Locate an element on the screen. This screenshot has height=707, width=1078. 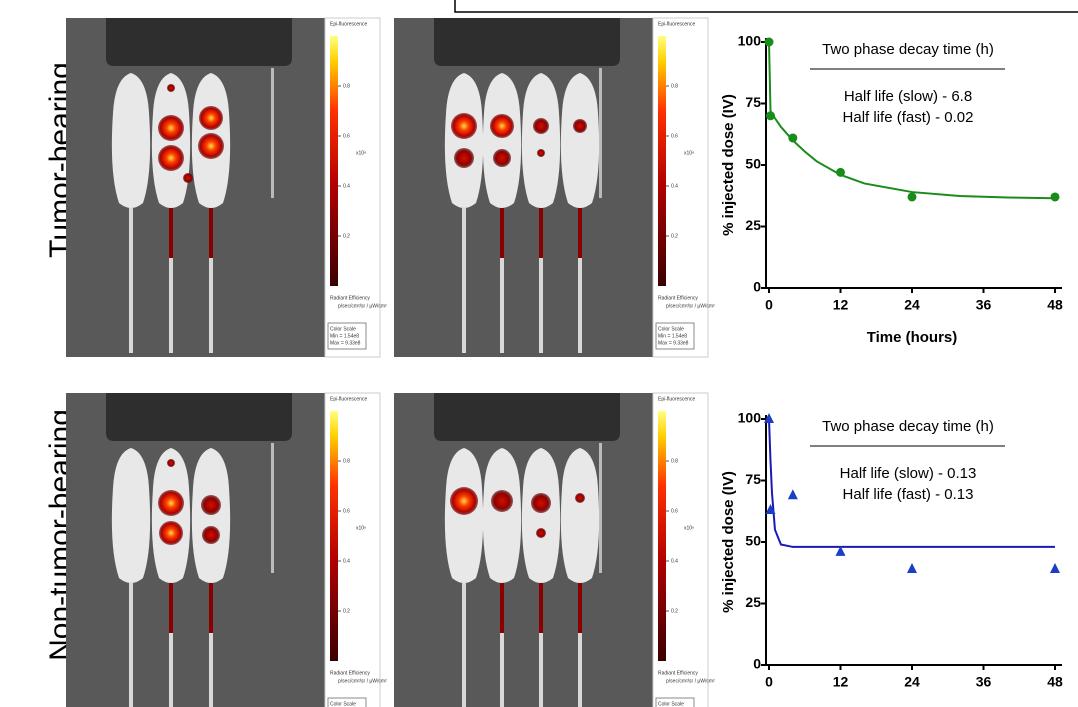
frame is located at coordinates (766, 6).